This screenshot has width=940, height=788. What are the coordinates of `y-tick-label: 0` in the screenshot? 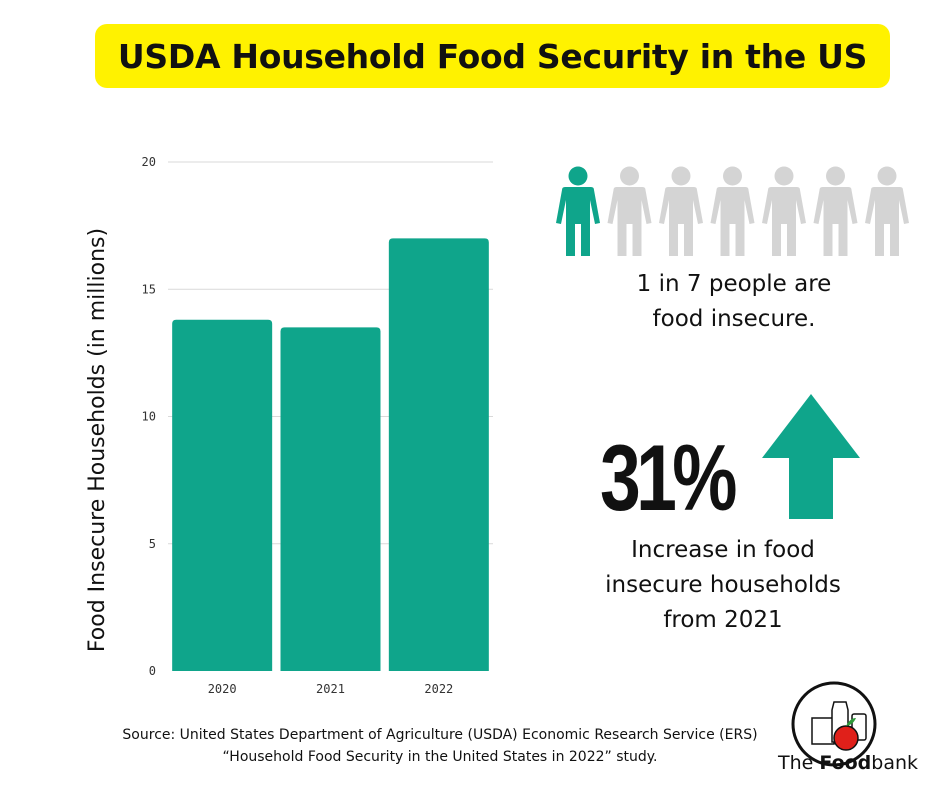 It's located at (152, 671).